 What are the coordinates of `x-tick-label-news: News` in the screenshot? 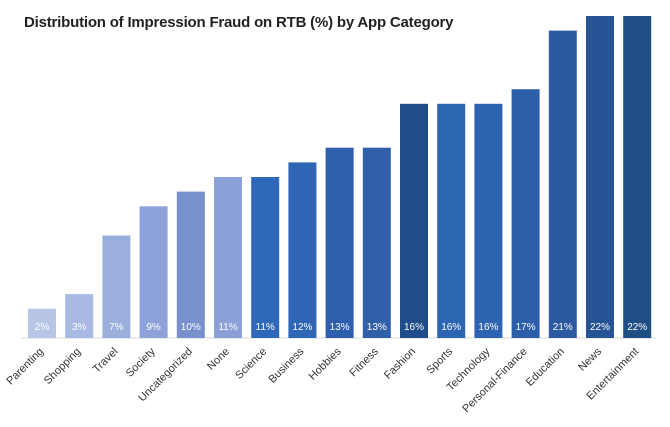 It's located at (590, 359).